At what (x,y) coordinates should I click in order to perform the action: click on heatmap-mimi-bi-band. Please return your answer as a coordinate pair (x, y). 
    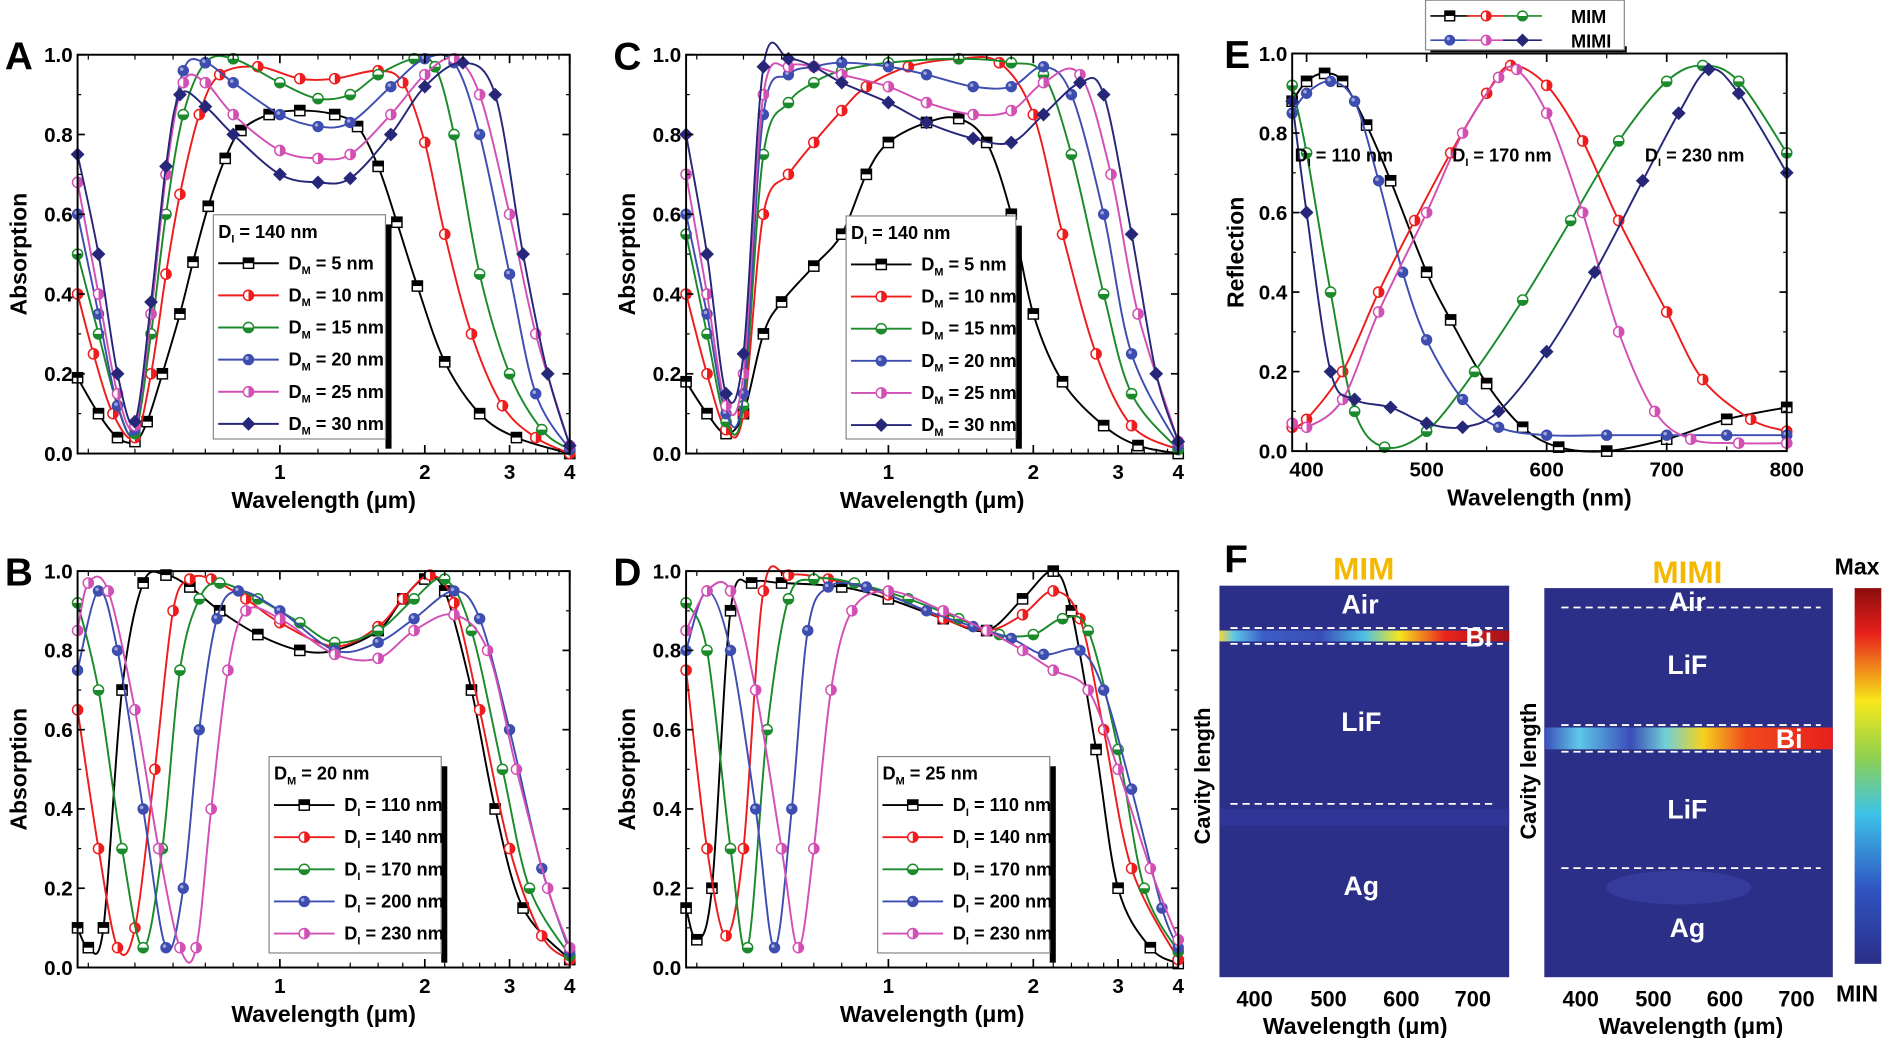
    Looking at the image, I should click on (1688, 738).